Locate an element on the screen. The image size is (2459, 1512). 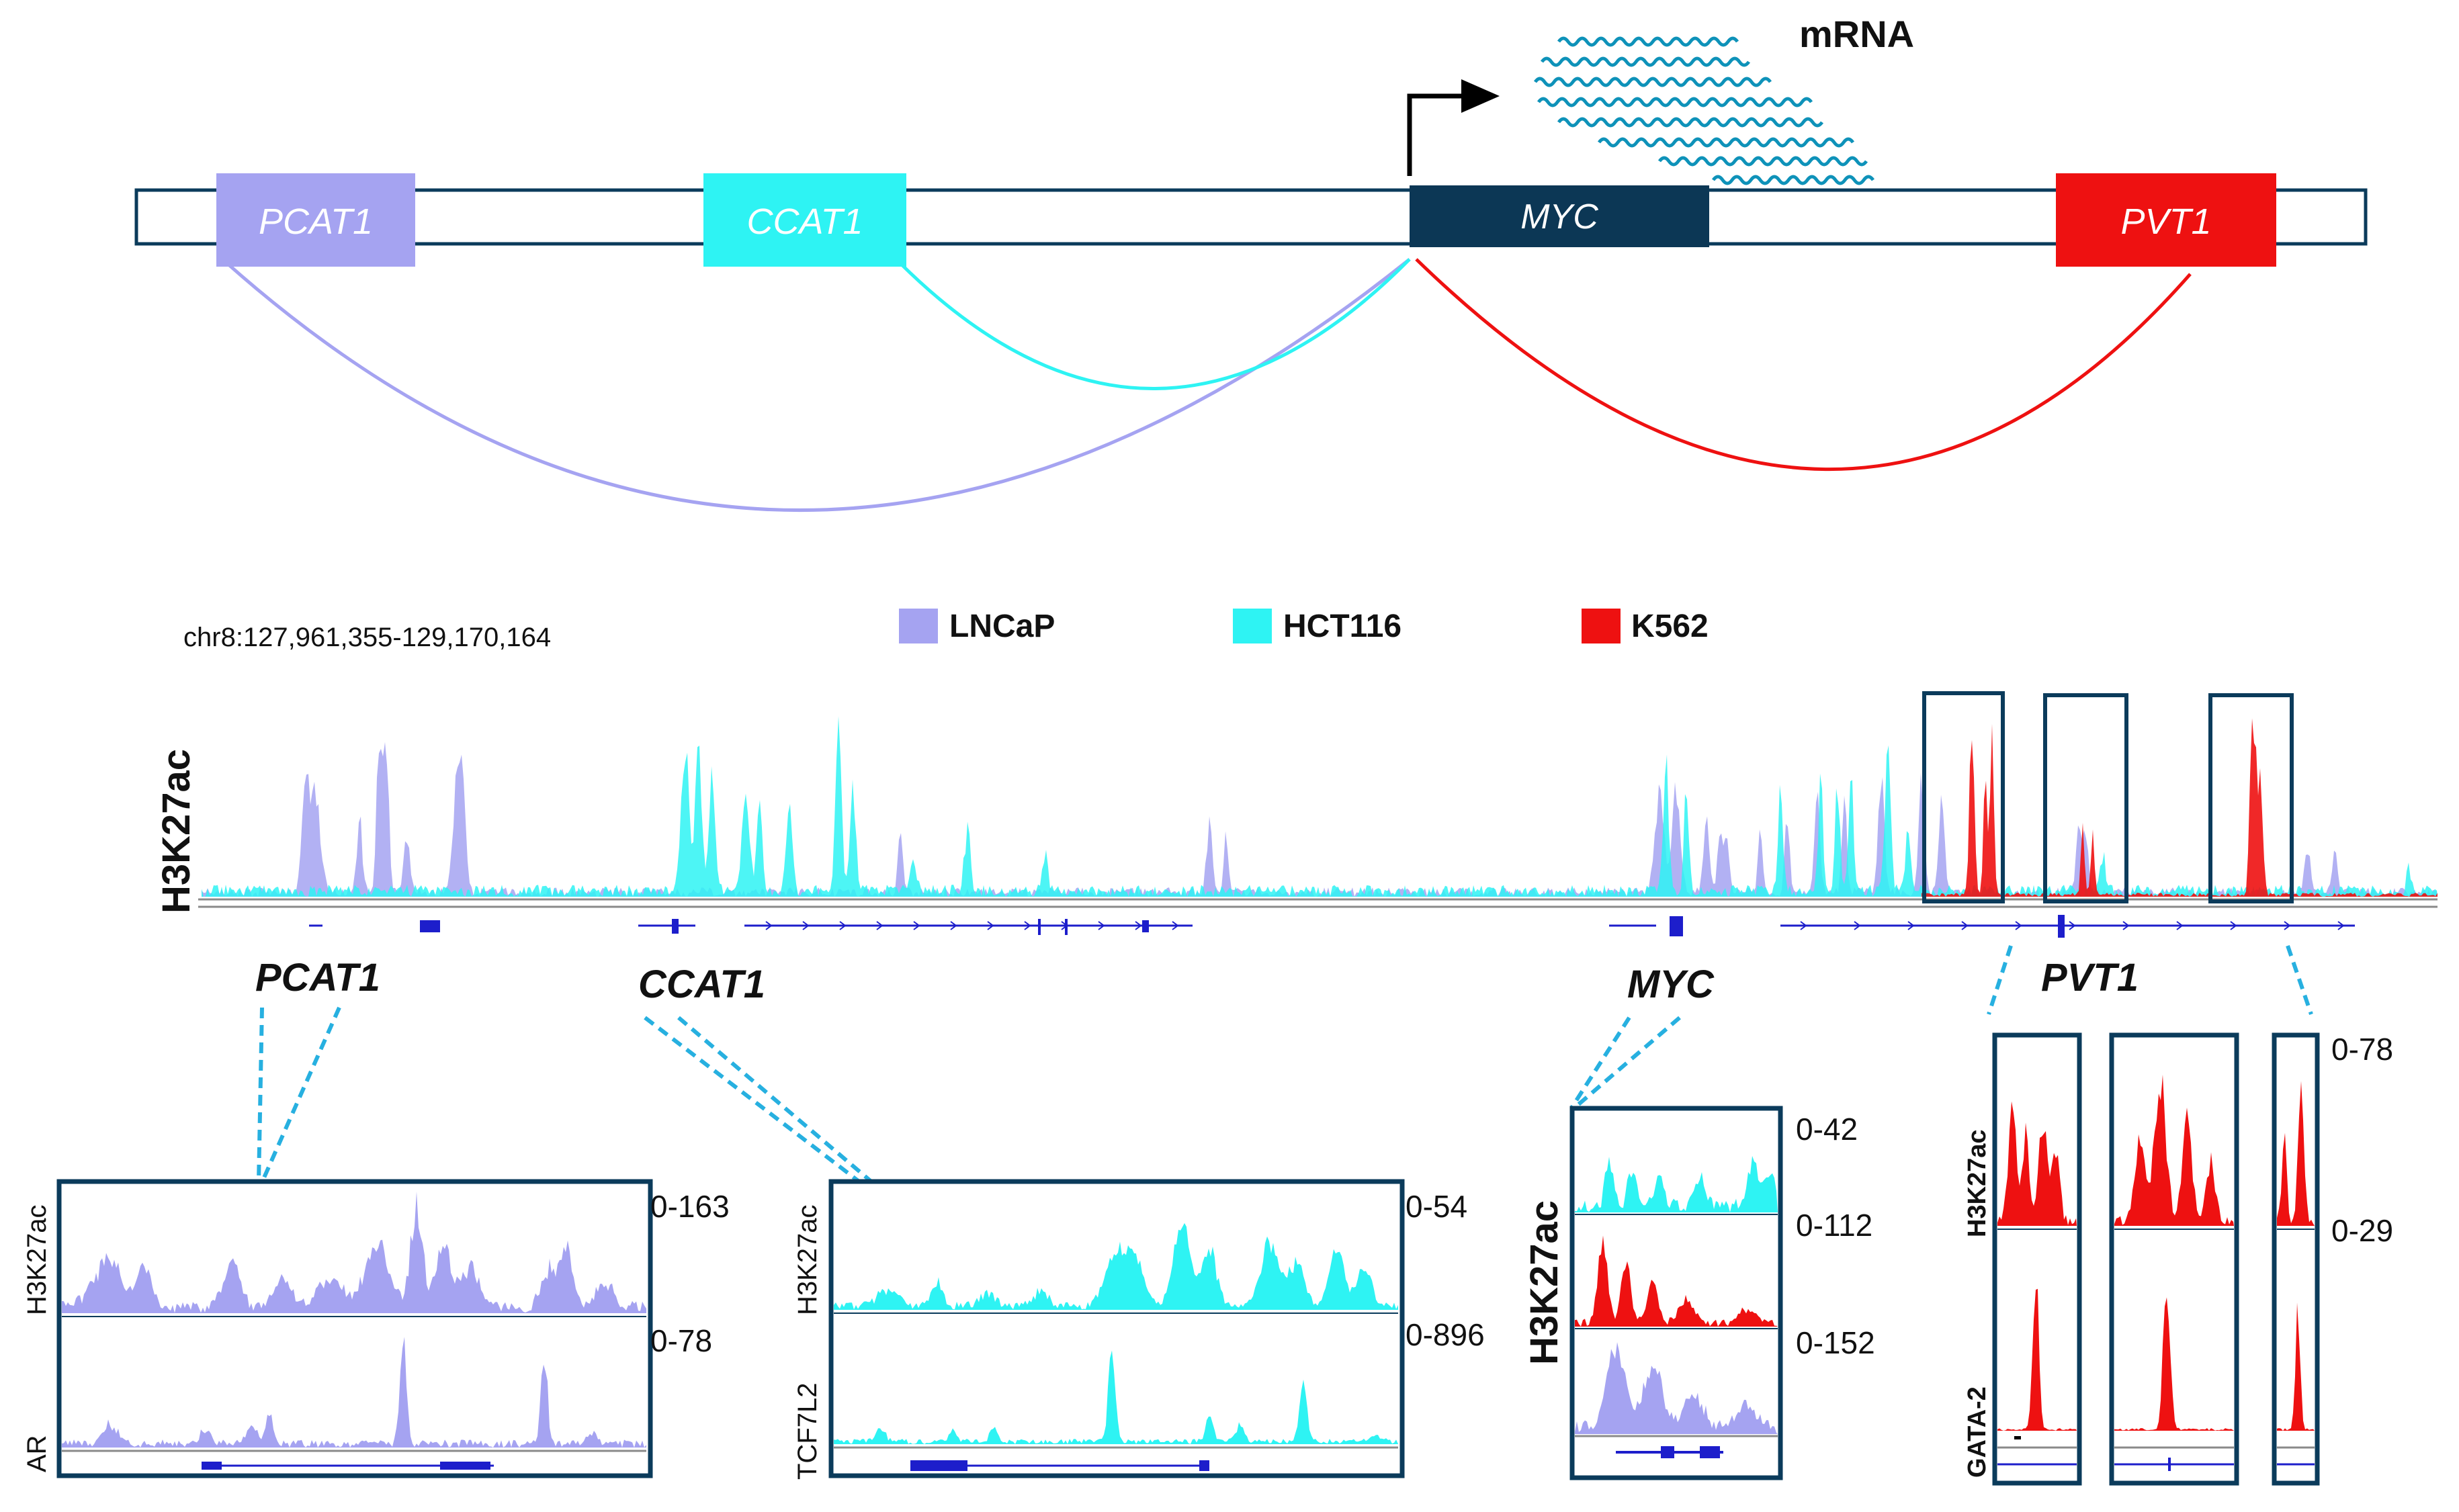
legend: LNCaP HCT116 K562 is located at coordinates (1304, 626).